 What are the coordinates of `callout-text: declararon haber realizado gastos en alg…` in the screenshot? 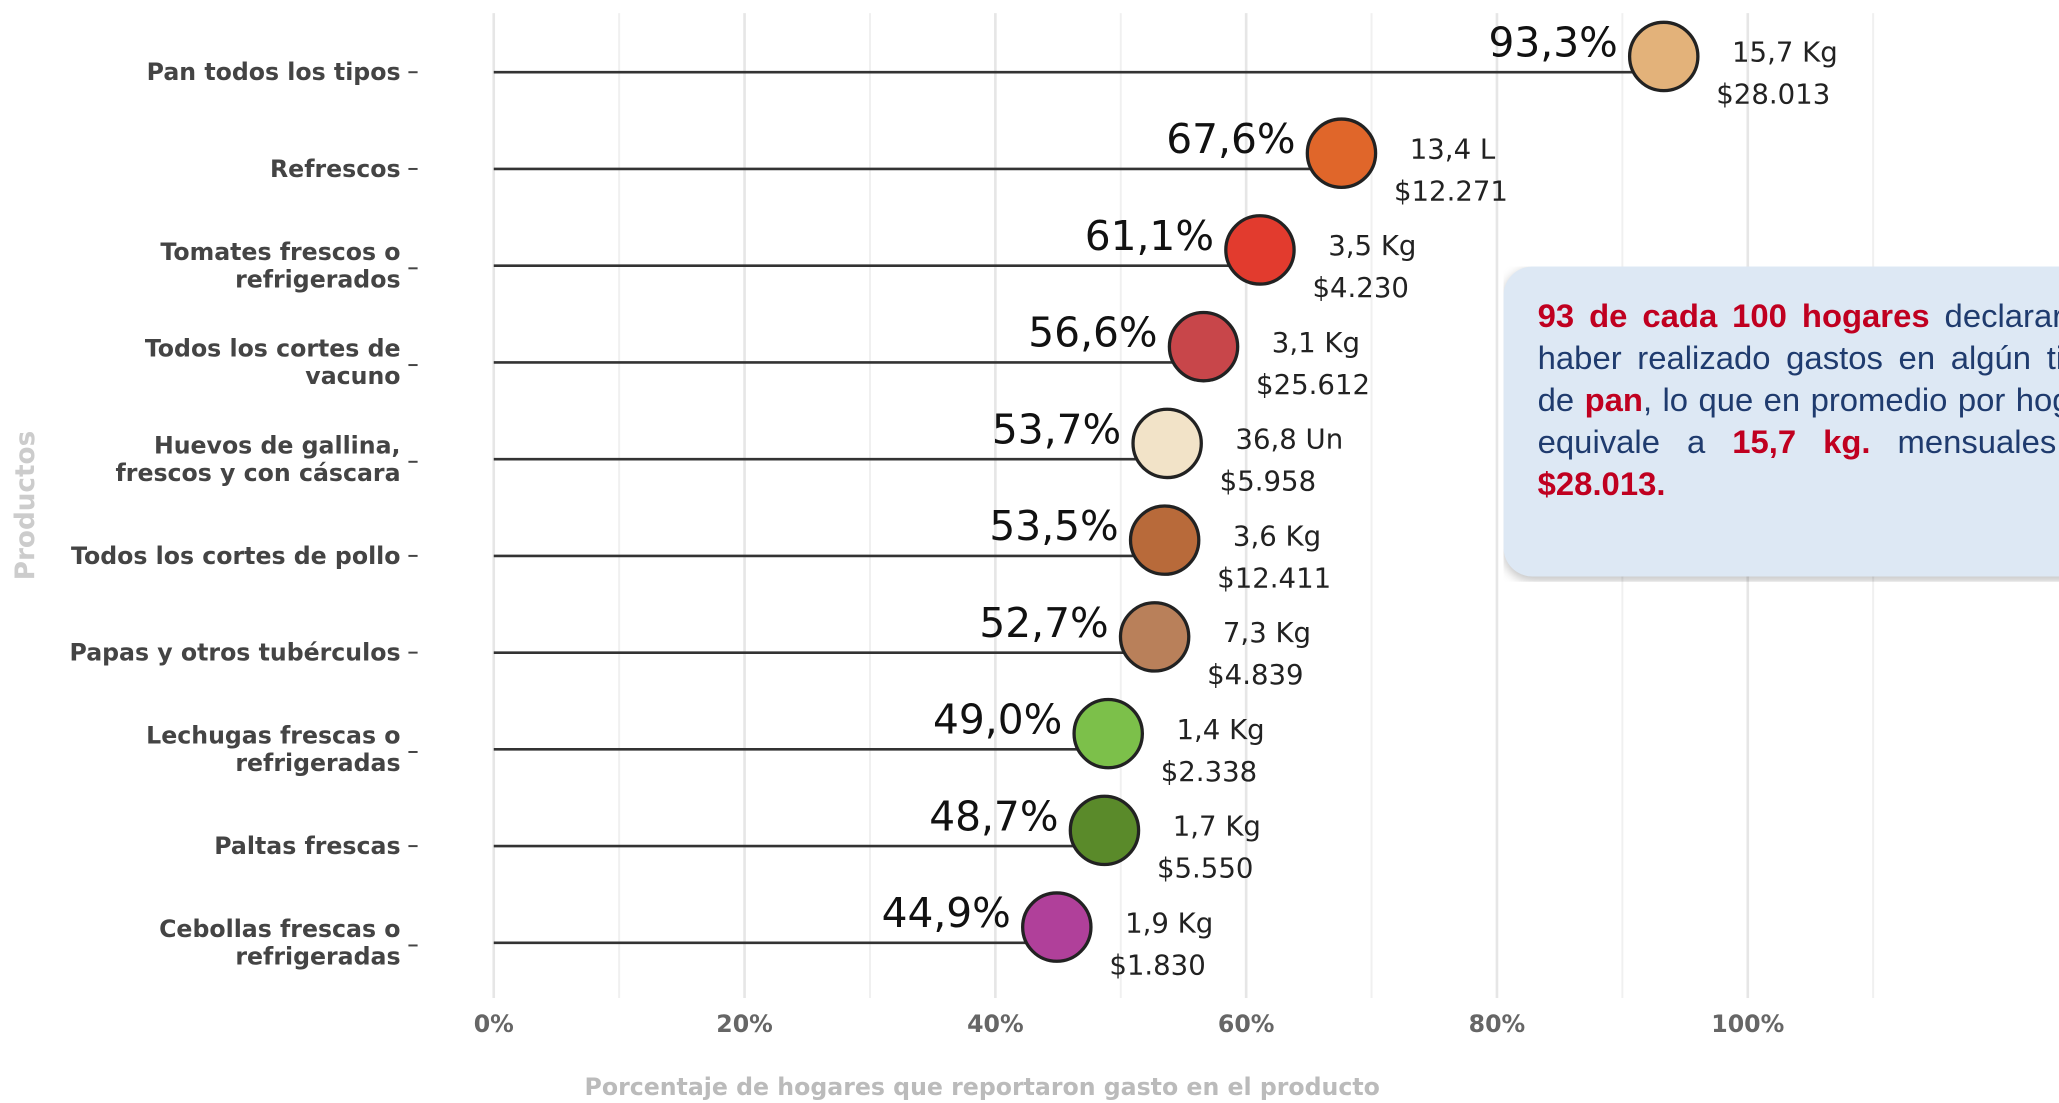 It's located at (1798, 358).